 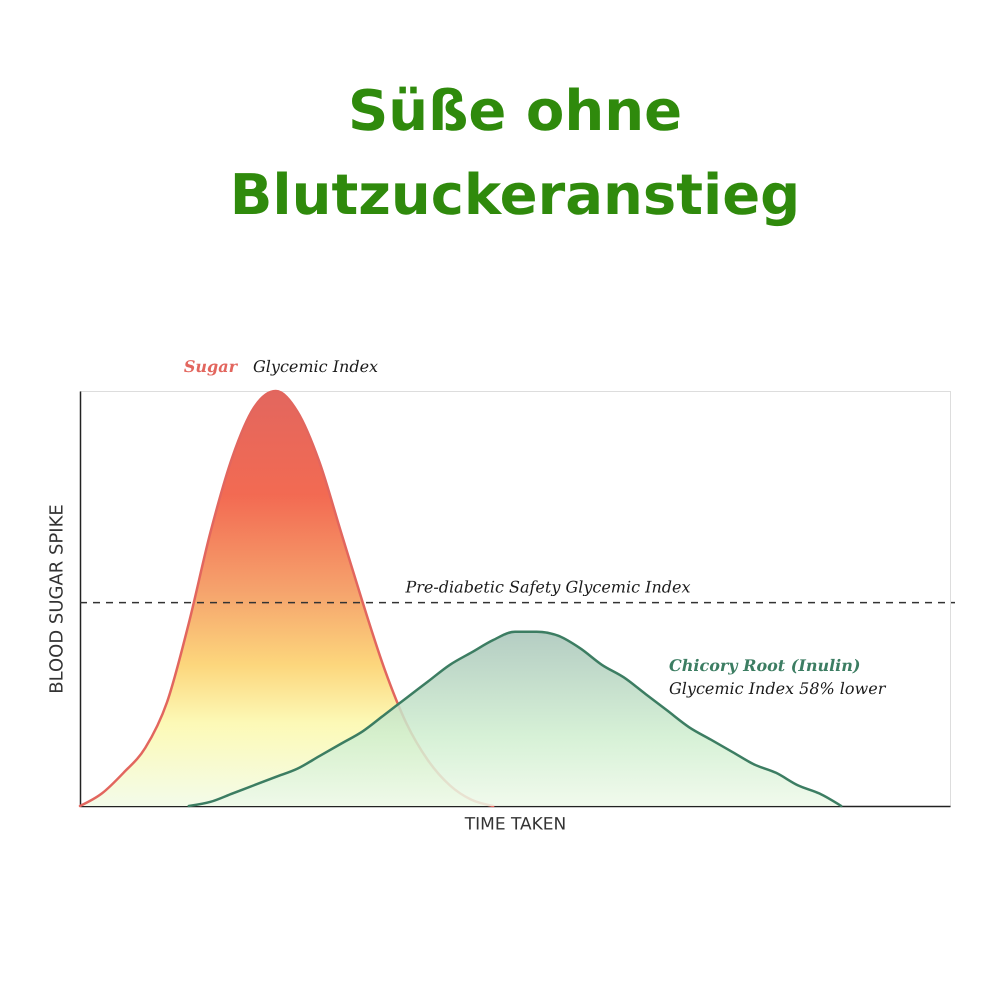 I want to click on text: Glycemic Index, so click(x=315, y=366).